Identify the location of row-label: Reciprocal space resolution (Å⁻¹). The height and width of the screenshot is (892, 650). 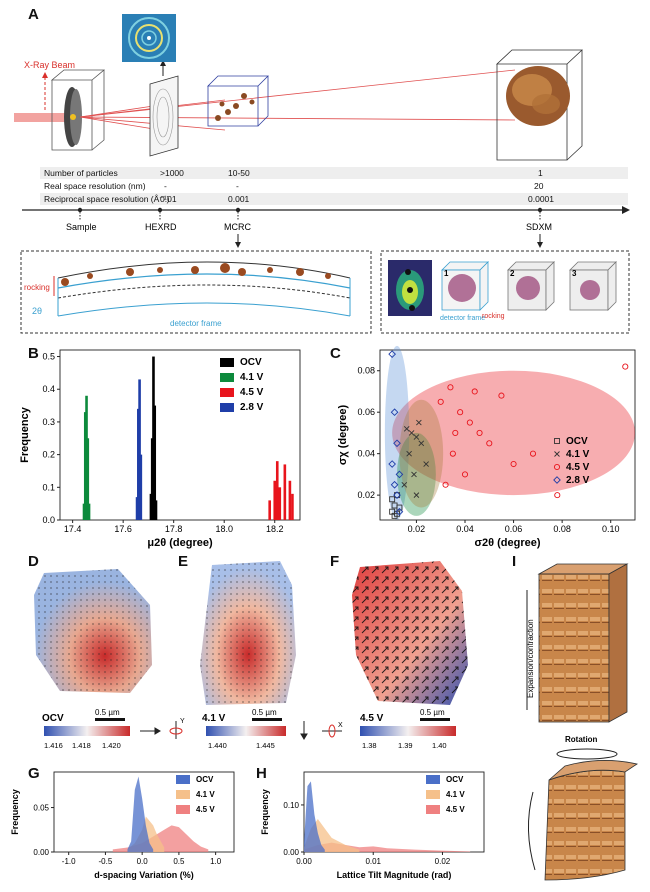
(107, 199).